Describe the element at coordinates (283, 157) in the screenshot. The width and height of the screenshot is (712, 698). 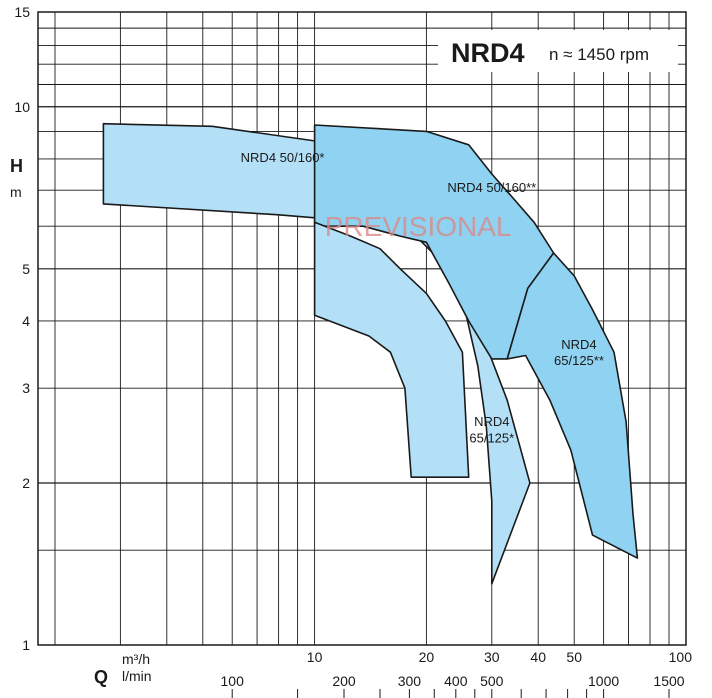
I see `curve-label-1: NRD4 50/160*` at that location.